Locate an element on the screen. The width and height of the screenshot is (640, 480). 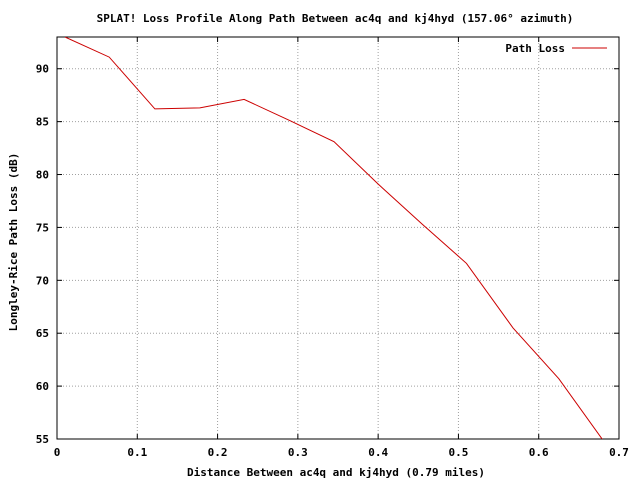
y-tick-label: 60 is located at coordinates (42, 386).